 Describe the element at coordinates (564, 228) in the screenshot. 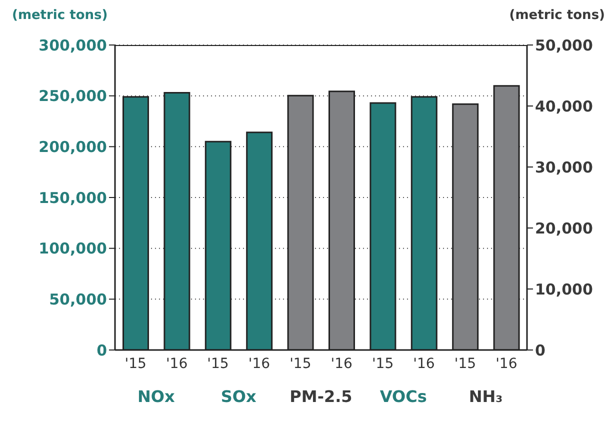

I see `y2-tick-label: 20,000` at that location.